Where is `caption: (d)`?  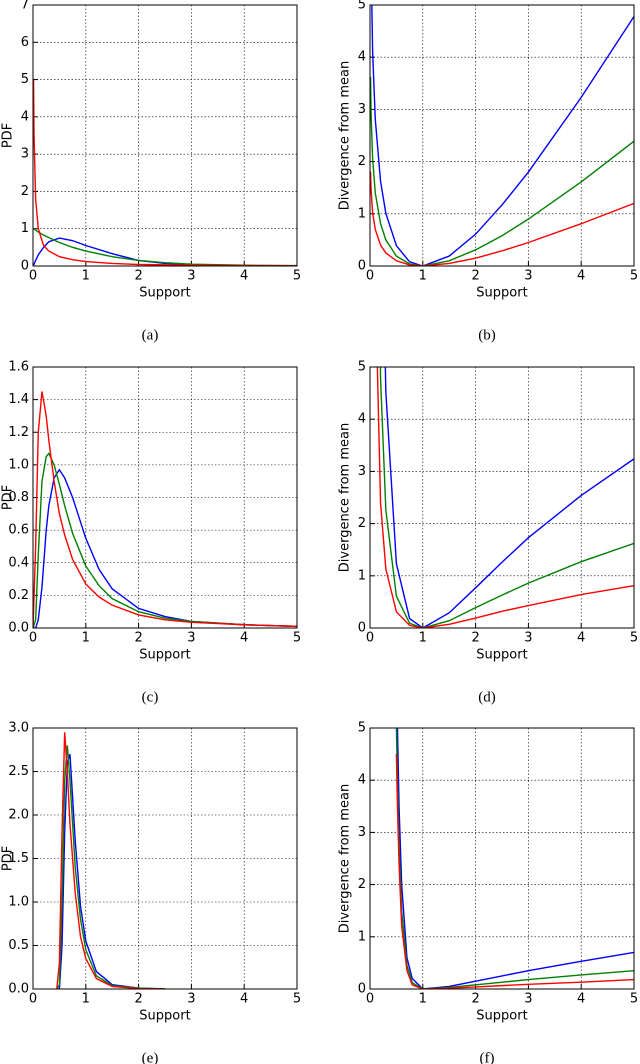 caption: (d) is located at coordinates (487, 697).